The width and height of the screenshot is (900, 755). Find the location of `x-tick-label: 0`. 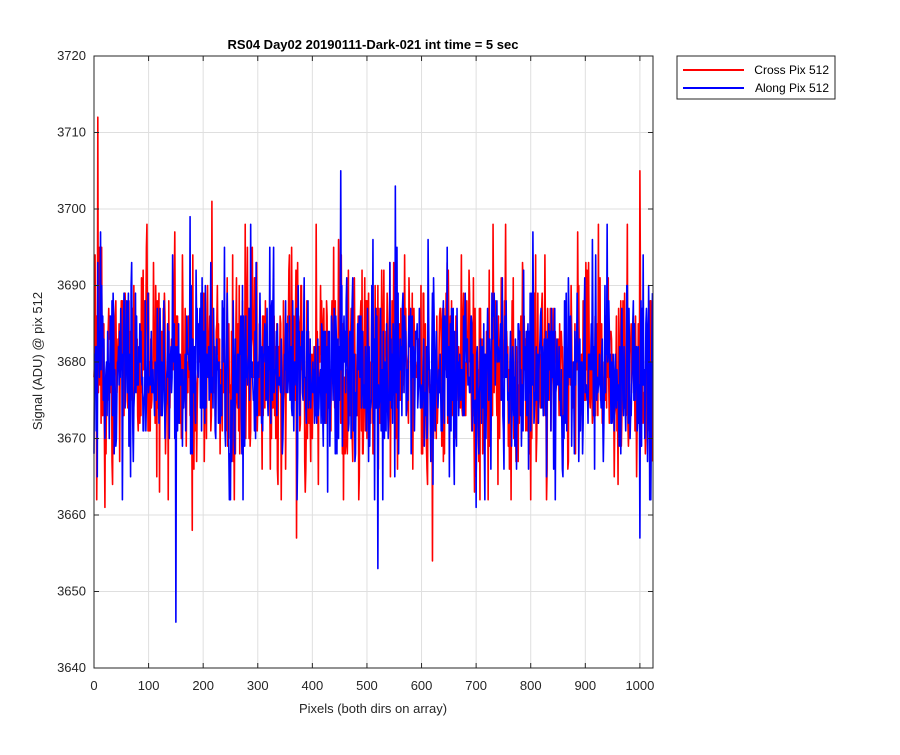

x-tick-label: 0 is located at coordinates (93, 685).